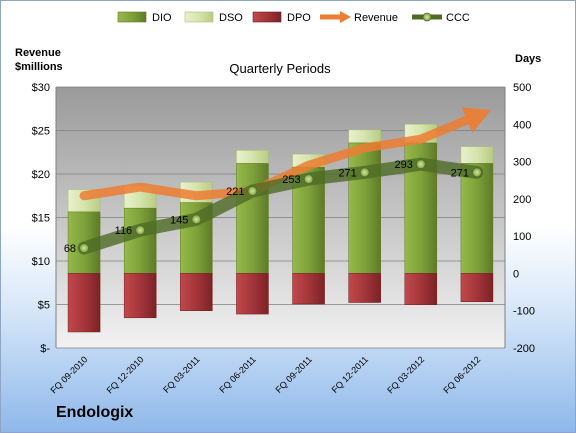  What do you see at coordinates (132, 17) in the screenshot?
I see `legend-swatch-dio` at bounding box center [132, 17].